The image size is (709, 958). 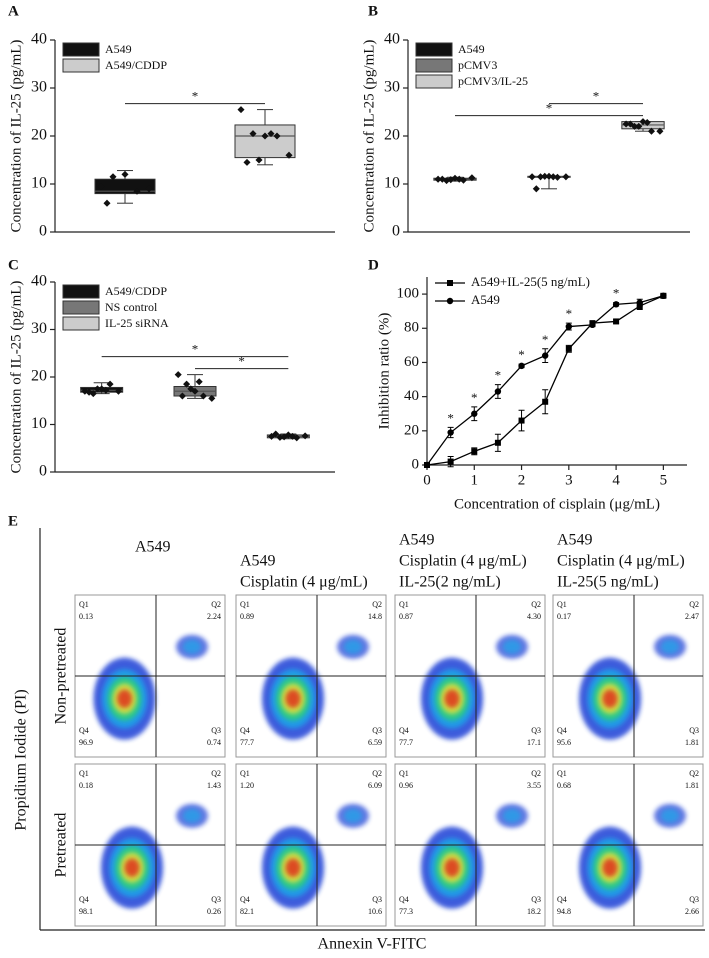 I want to click on legend-label: NS control, so click(x=131, y=307).